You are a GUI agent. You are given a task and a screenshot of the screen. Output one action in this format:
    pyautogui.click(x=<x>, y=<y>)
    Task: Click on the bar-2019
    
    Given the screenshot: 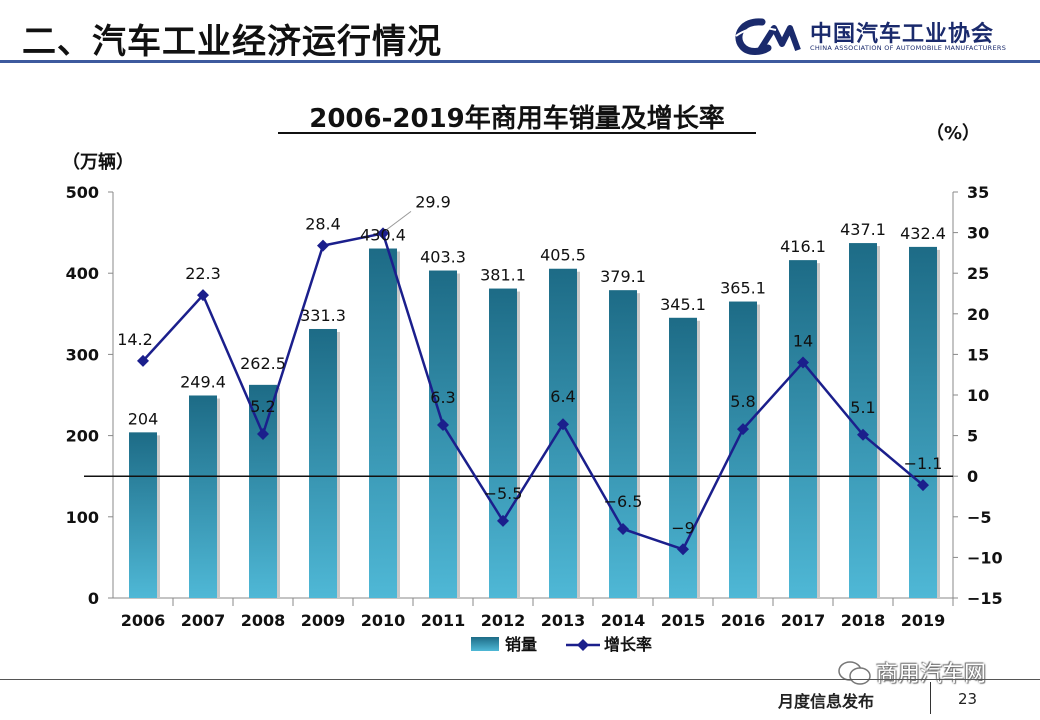 What is the action you would take?
    pyautogui.click(x=923, y=422)
    